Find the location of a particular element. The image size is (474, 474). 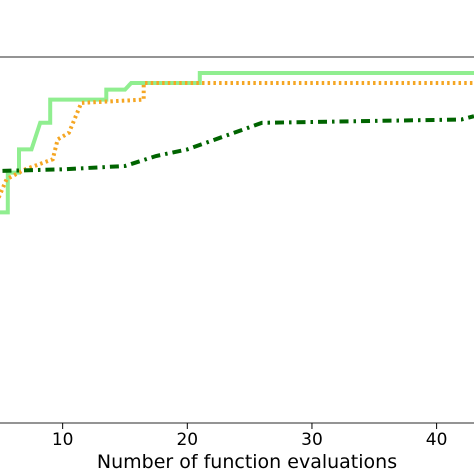

x-tick-label: 10 is located at coordinates (63, 440).